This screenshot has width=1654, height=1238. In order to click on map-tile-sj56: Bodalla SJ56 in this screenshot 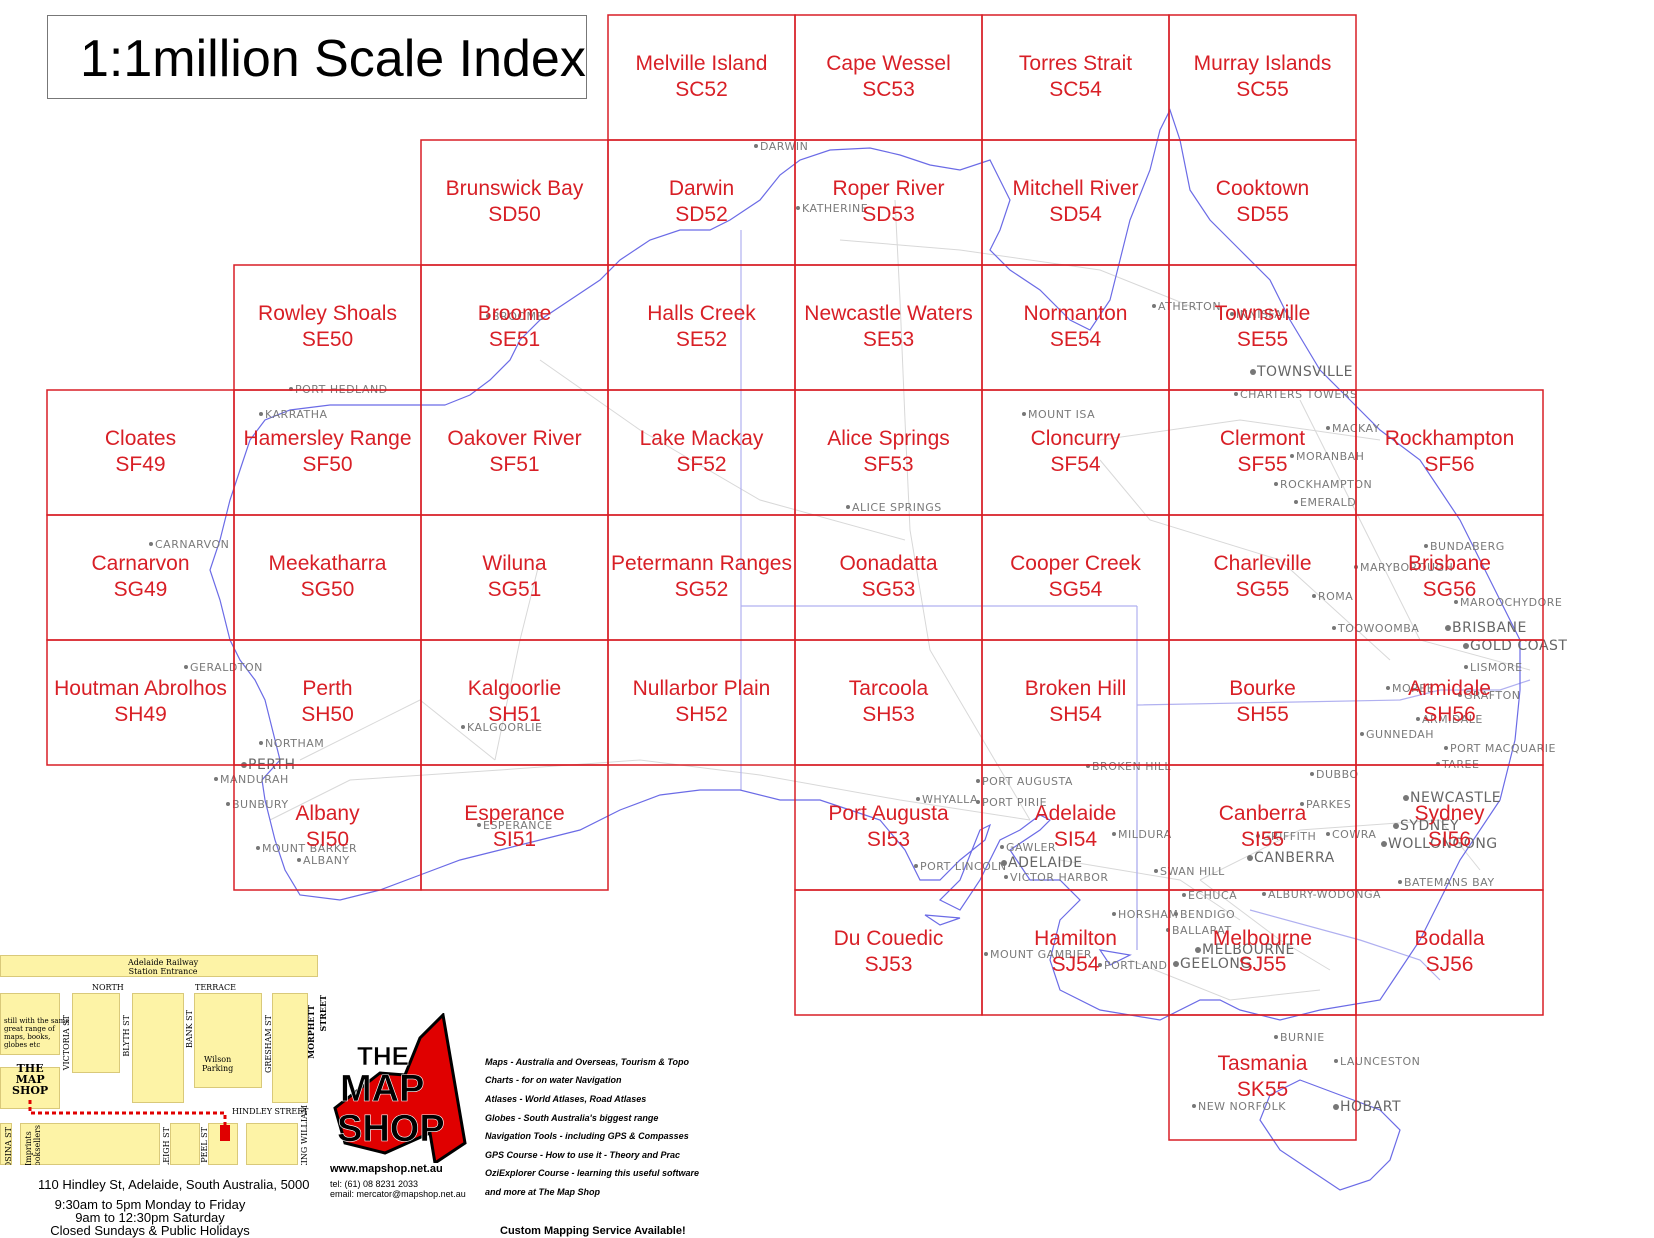, I will do `click(1449, 952)`.